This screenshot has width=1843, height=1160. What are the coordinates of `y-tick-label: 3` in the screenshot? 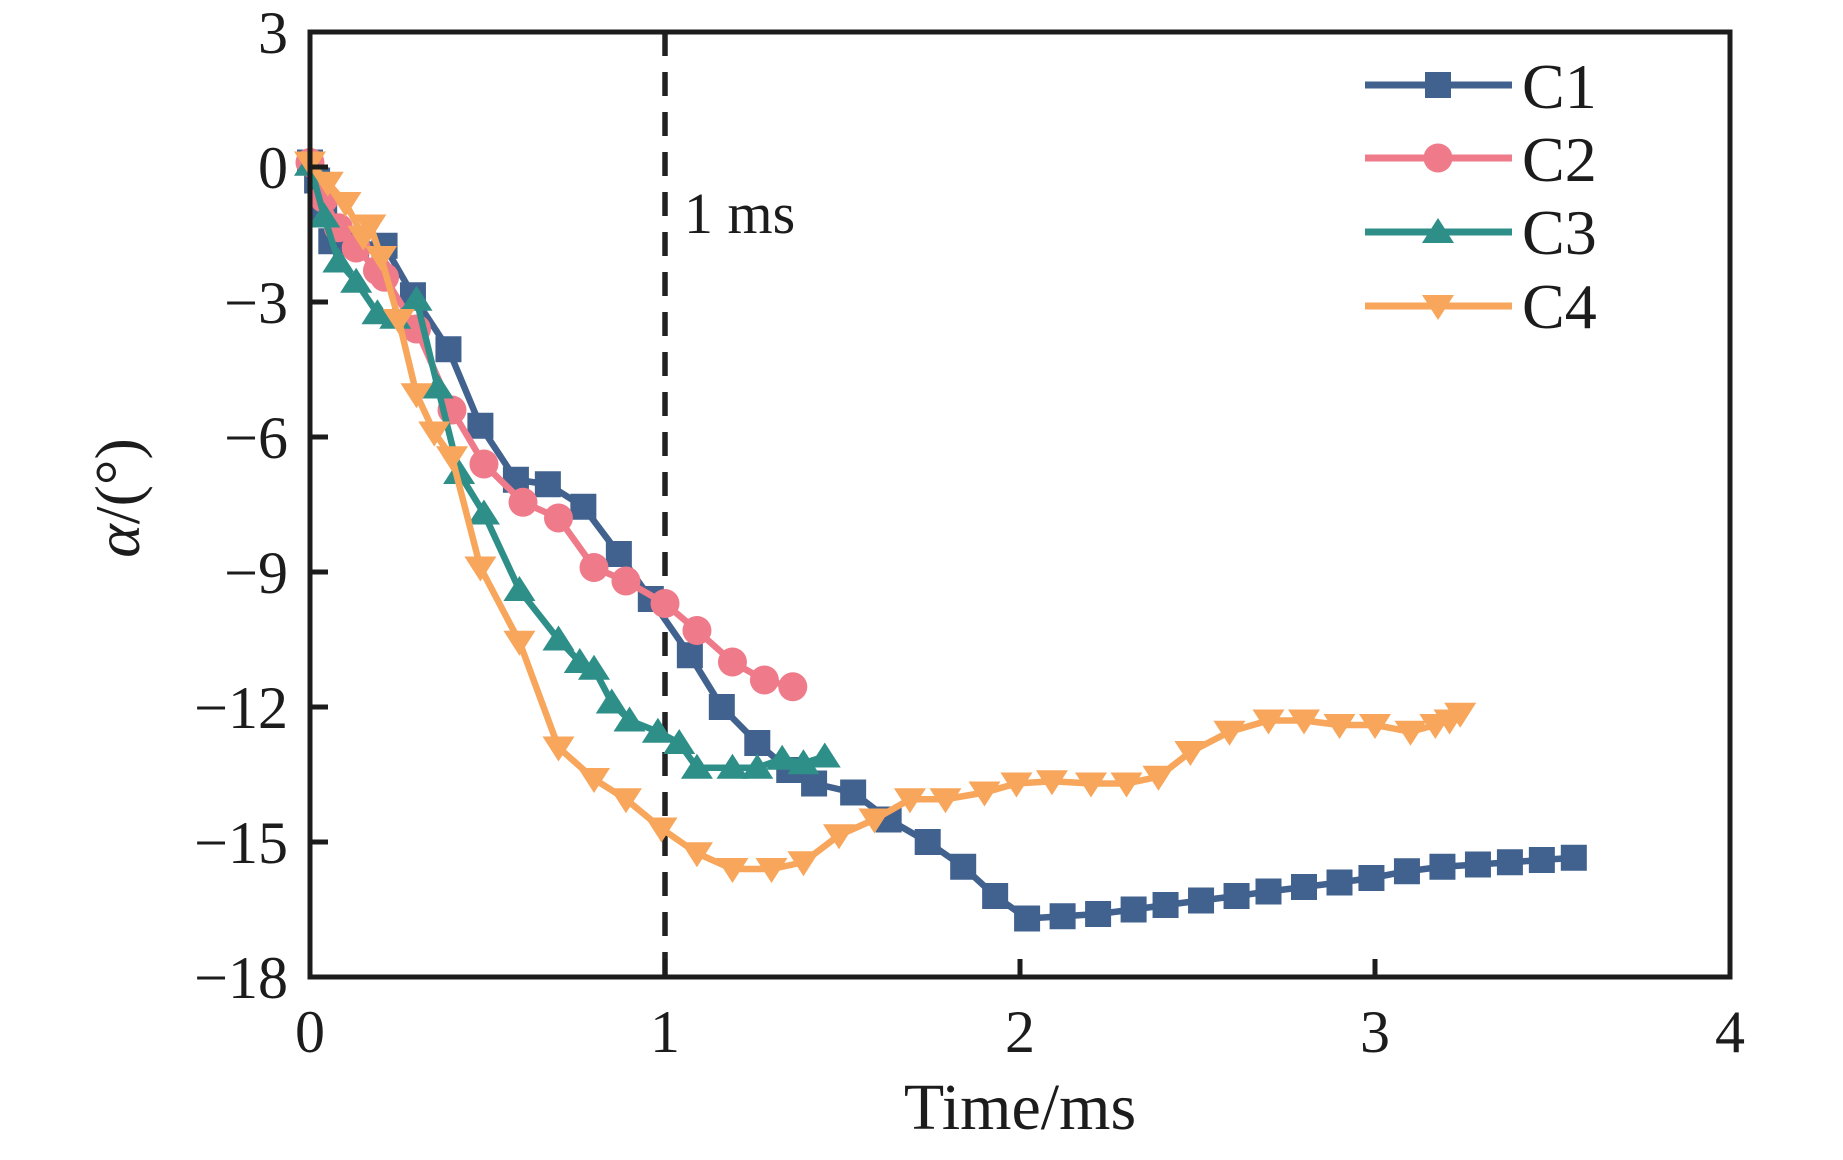 It's located at (273, 33).